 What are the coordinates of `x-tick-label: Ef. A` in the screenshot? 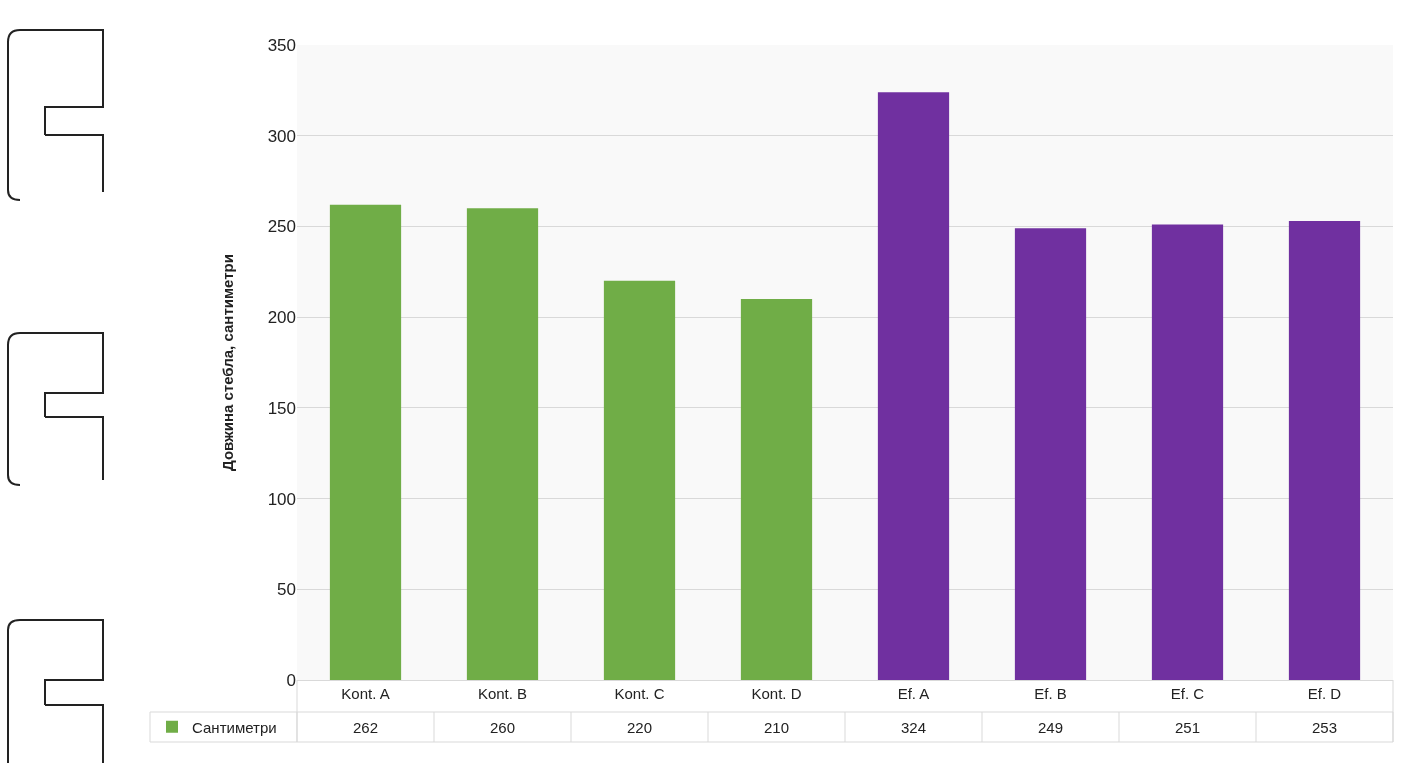 It's located at (913, 693).